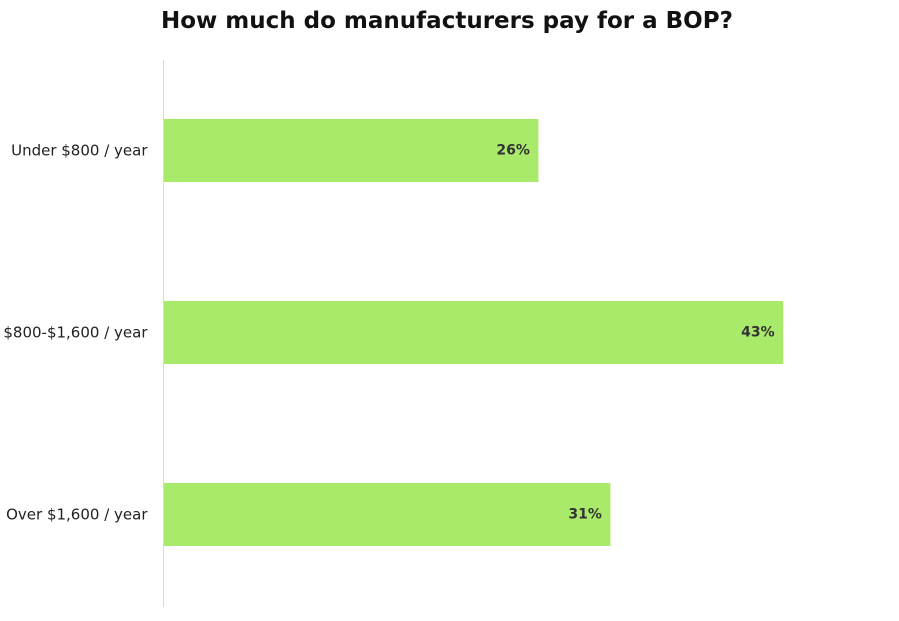 The image size is (899, 621). Describe the element at coordinates (585, 515) in the screenshot. I see `value-label-3: 31%` at that location.